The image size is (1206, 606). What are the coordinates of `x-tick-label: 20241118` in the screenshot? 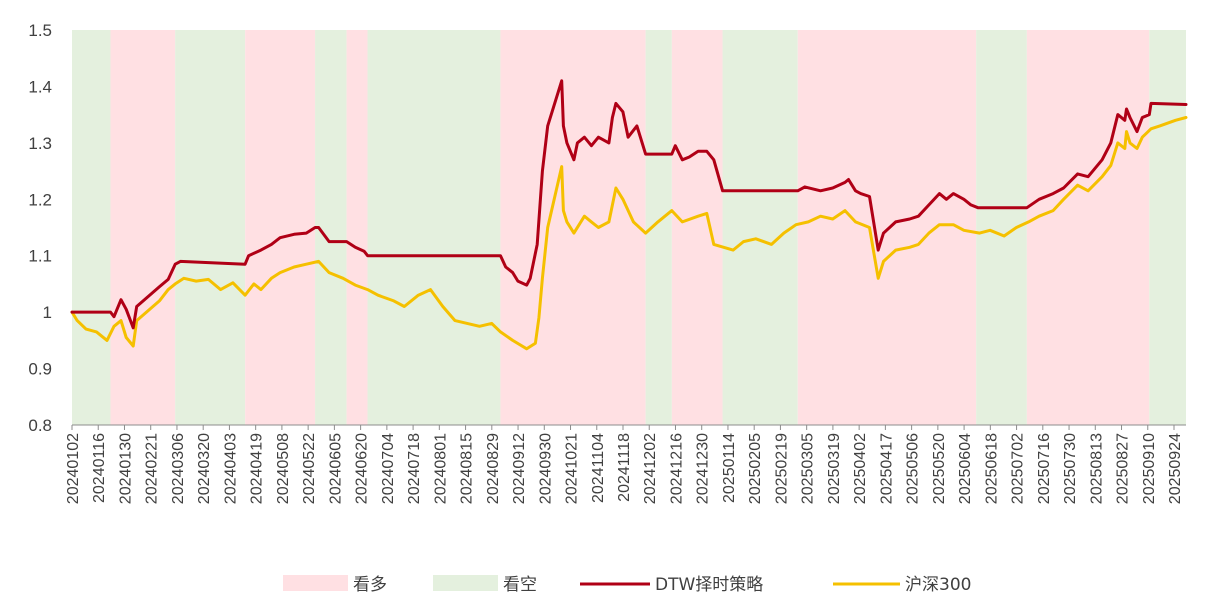 It's located at (624, 467).